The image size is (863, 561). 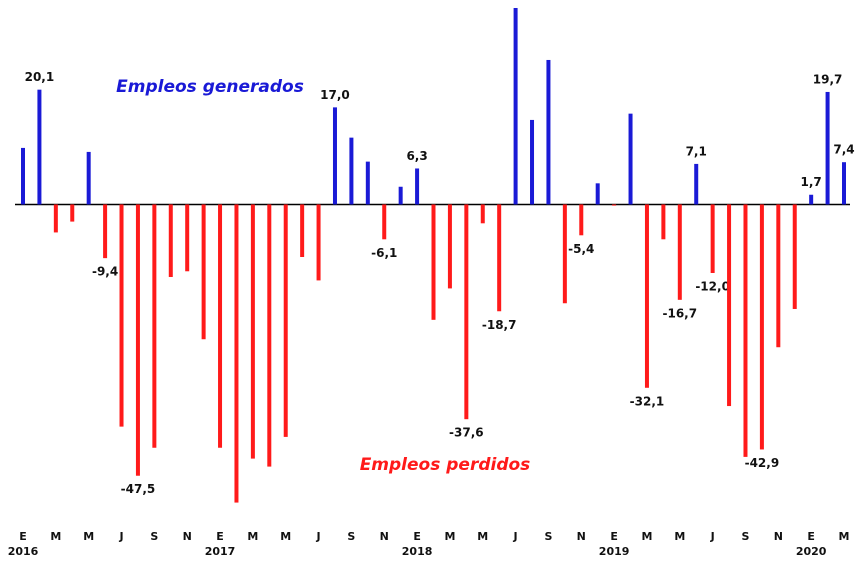 I want to click on value-label: 1,7, so click(x=811, y=182).